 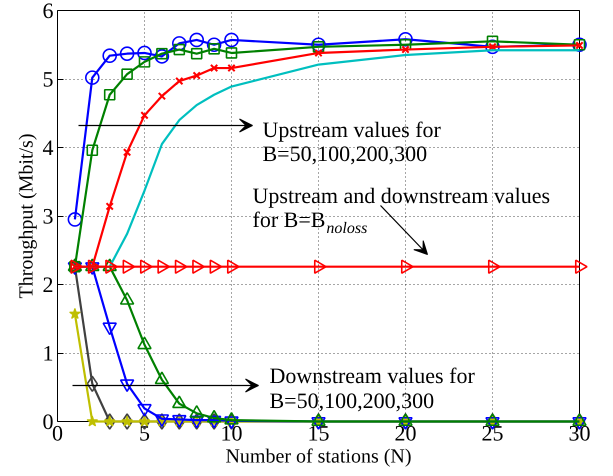 I want to click on x-tick-label: 30, so click(x=579, y=433).